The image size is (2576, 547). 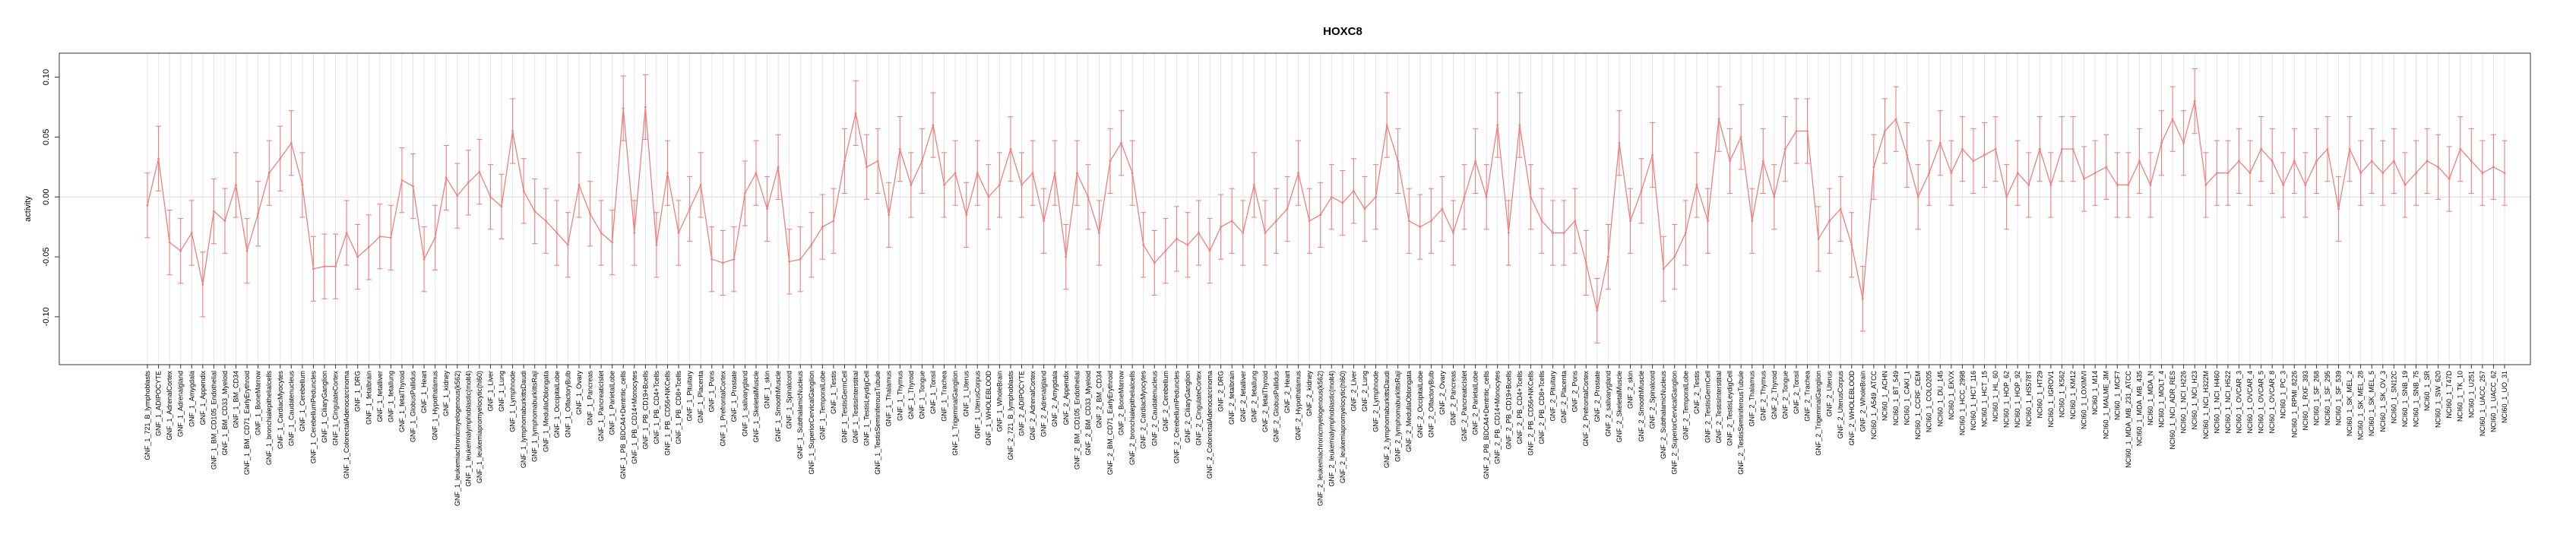 What do you see at coordinates (2150, 398) in the screenshot?
I see `x-tick-label: NCI60_1_MDA_N` at bounding box center [2150, 398].